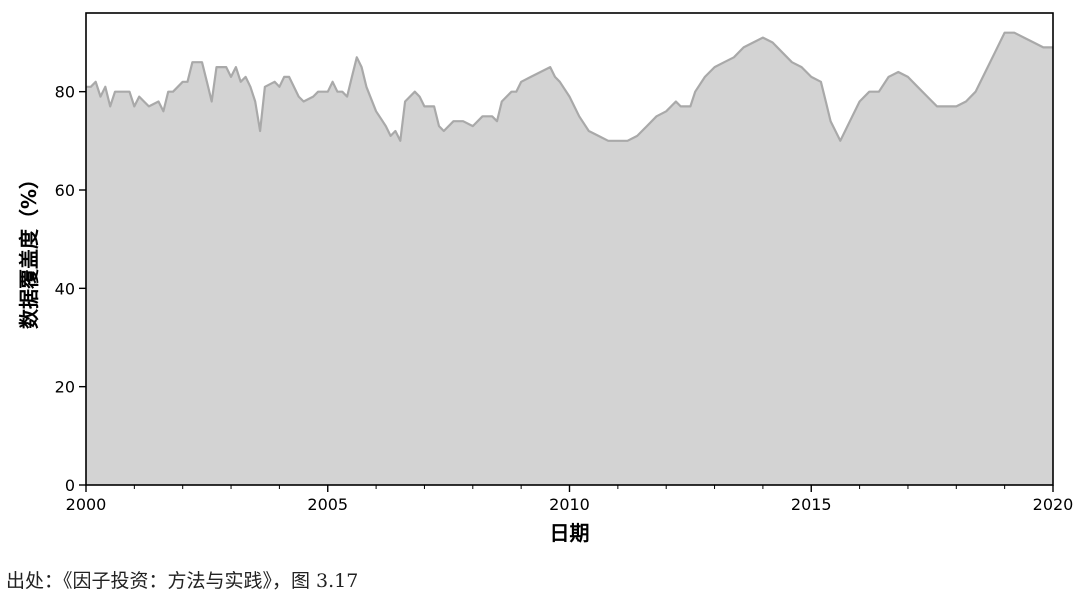  I want to click on x-tick-label: 2005, so click(327, 504).